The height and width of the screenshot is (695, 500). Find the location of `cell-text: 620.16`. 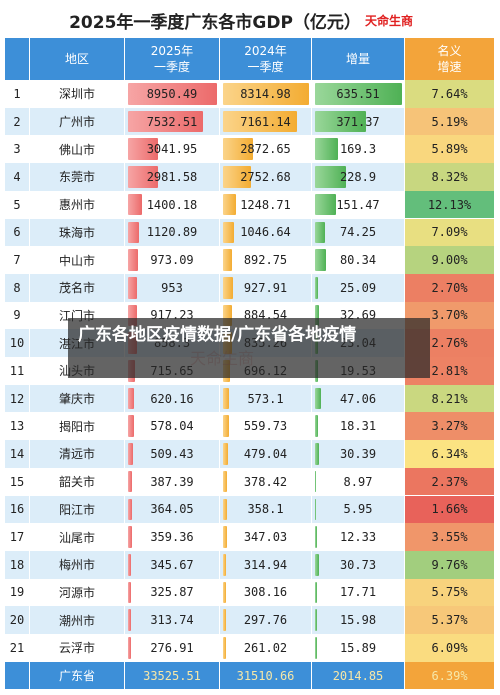

cell-text: 620.16 is located at coordinates (172, 398).